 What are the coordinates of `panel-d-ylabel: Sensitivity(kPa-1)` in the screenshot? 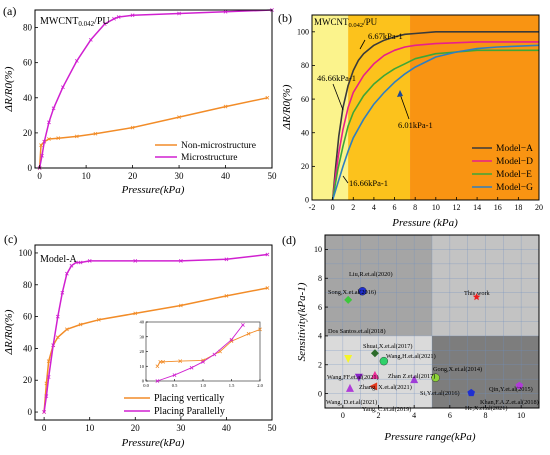 It's located at (302, 321).